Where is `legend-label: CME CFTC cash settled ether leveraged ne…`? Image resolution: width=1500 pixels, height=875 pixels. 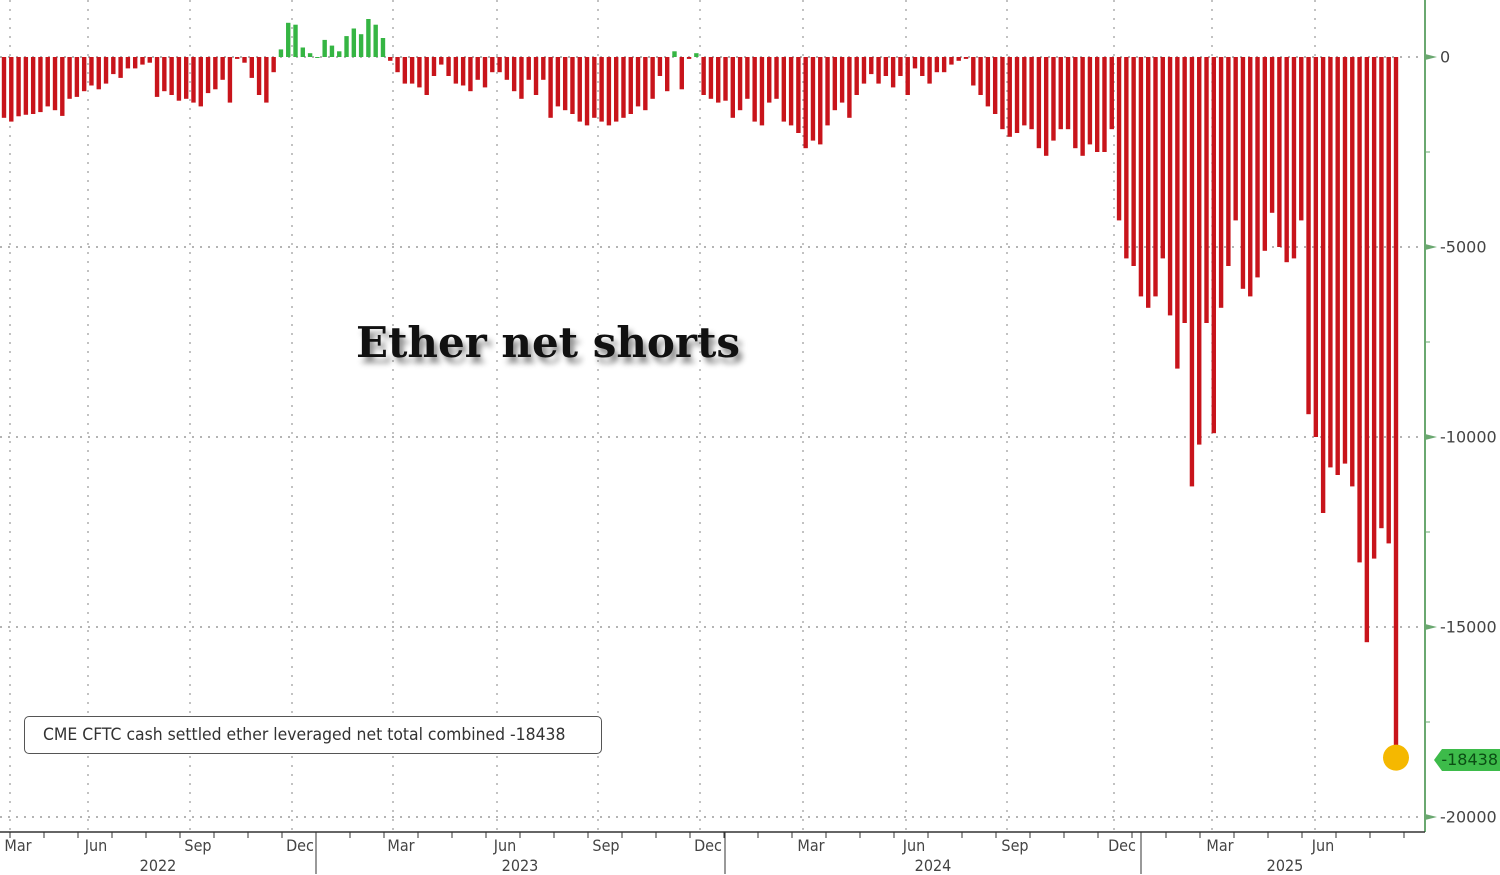 legend-label: CME CFTC cash settled ether leveraged ne… is located at coordinates (304, 735).